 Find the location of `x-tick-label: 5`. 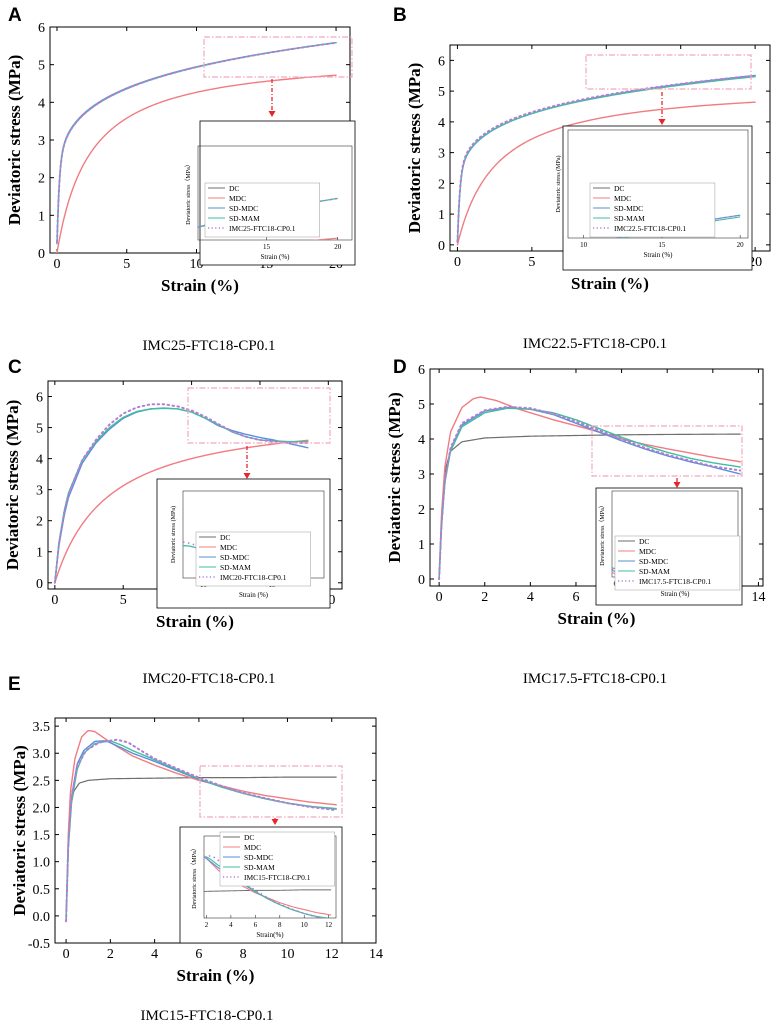

x-tick-label: 5 is located at coordinates (123, 600).